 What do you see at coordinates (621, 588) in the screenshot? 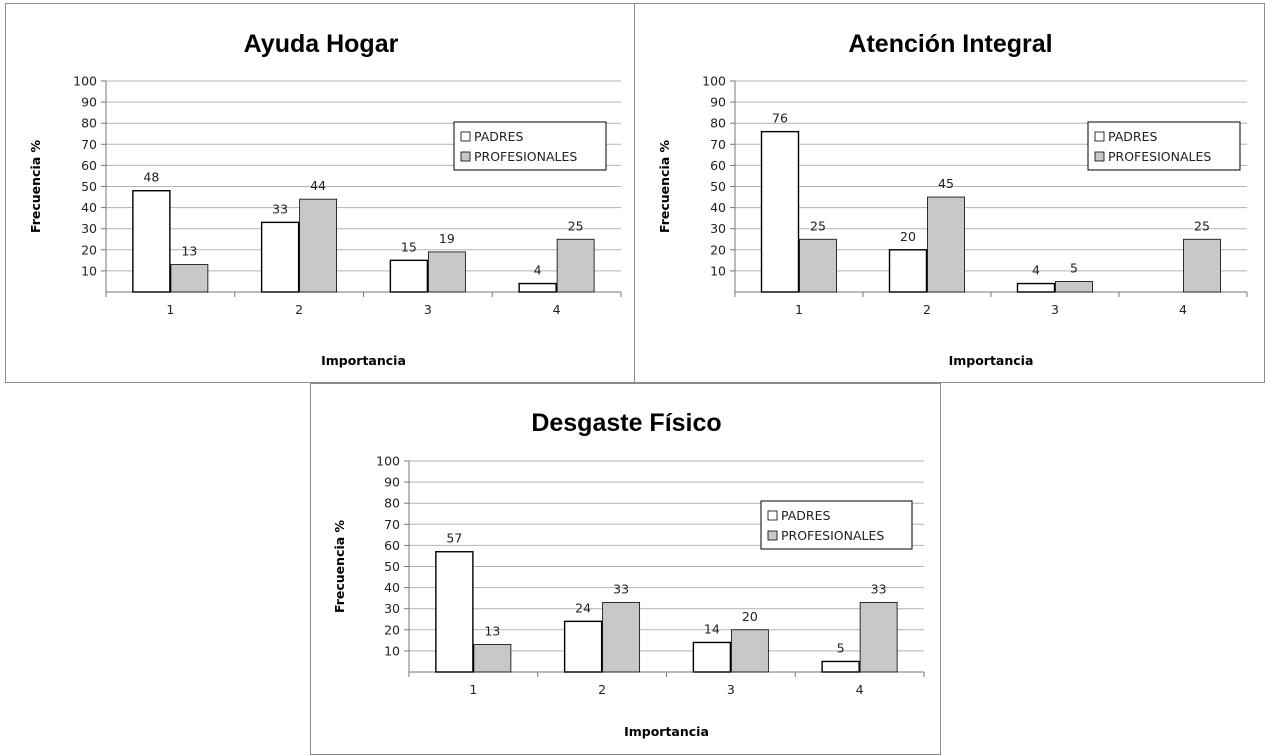
I see `data-label-profesionales: 33` at bounding box center [621, 588].